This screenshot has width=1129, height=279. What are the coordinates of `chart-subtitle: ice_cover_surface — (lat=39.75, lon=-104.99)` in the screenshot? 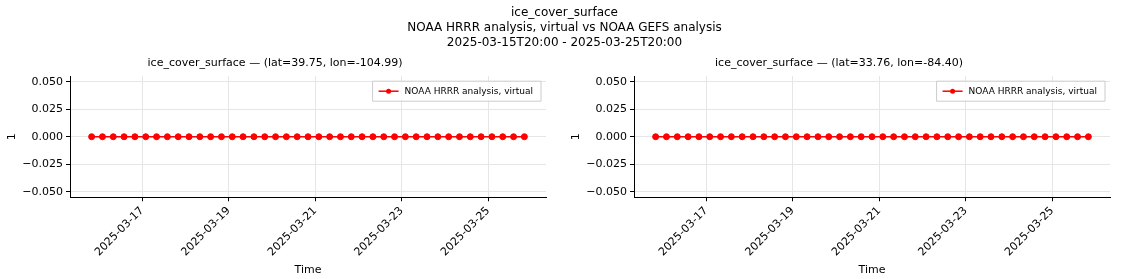 It's located at (275, 63).